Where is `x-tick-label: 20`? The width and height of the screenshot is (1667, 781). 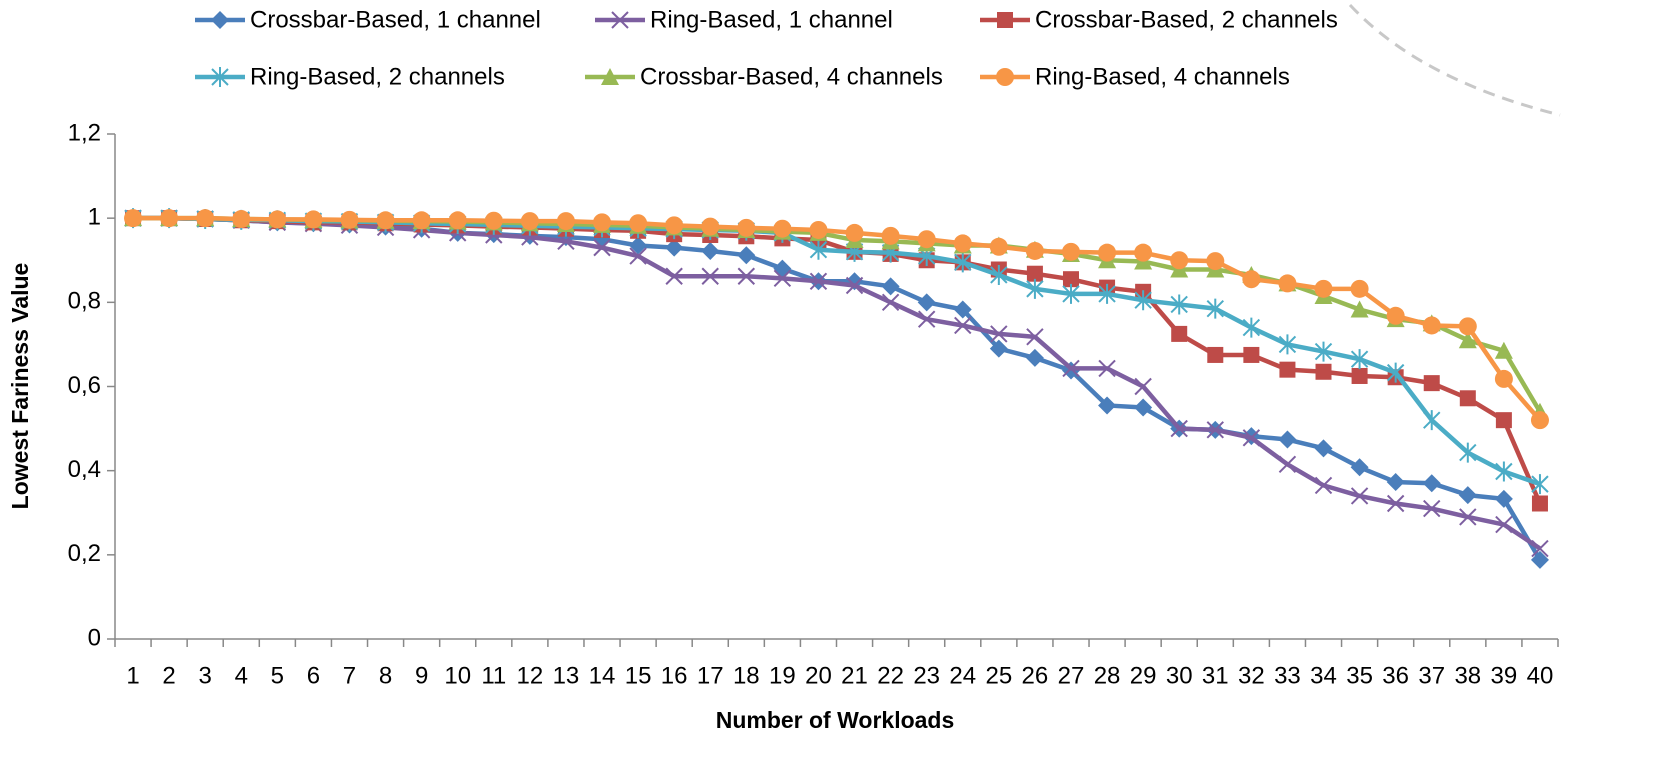 x-tick-label: 20 is located at coordinates (818, 675).